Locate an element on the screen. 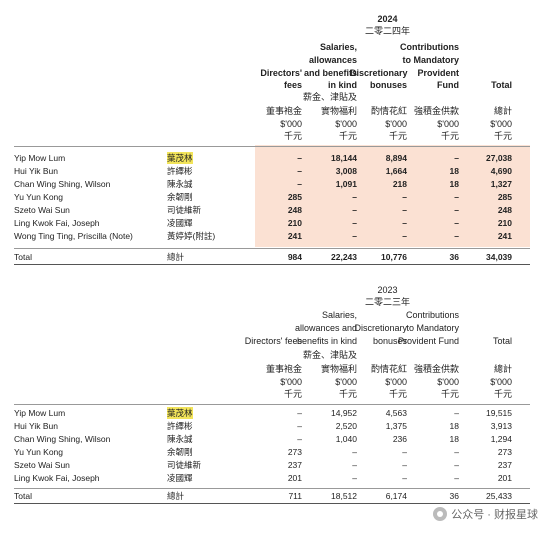 The image size is (550, 534). director-name: Yip Mow Lum is located at coordinates (40, 158).